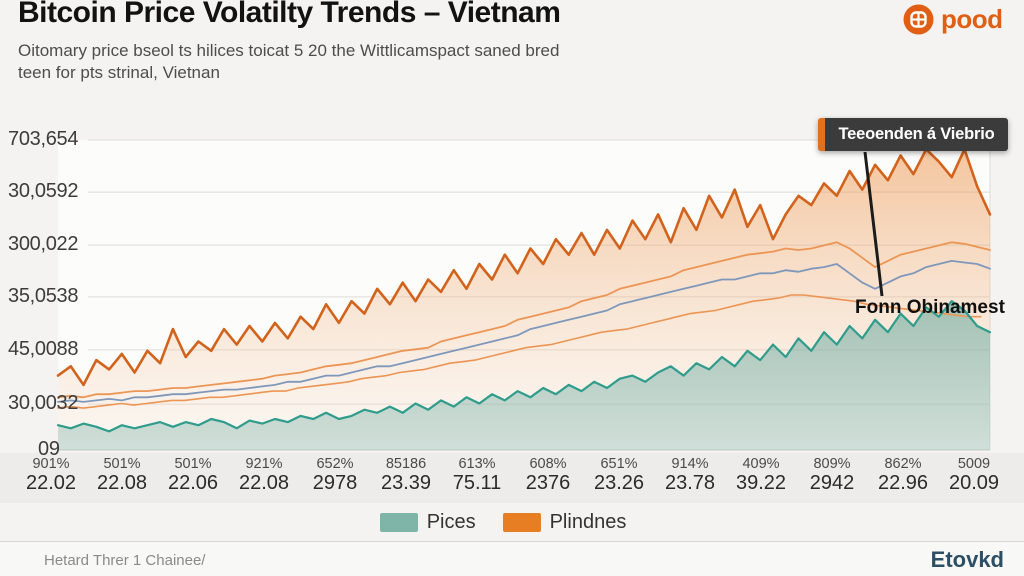 The height and width of the screenshot is (576, 1024). What do you see at coordinates (930, 307) in the screenshot?
I see `inline-annotation: Fonn Obinamest` at bounding box center [930, 307].